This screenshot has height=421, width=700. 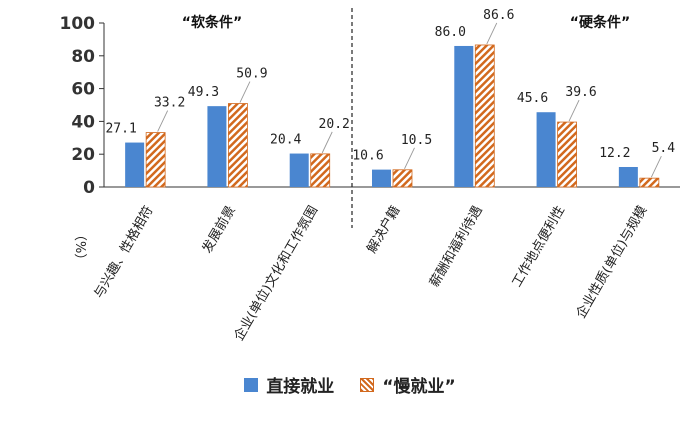 What do you see at coordinates (456, 247) in the screenshot?
I see `category-label: 薪酬和福利待遇` at bounding box center [456, 247].